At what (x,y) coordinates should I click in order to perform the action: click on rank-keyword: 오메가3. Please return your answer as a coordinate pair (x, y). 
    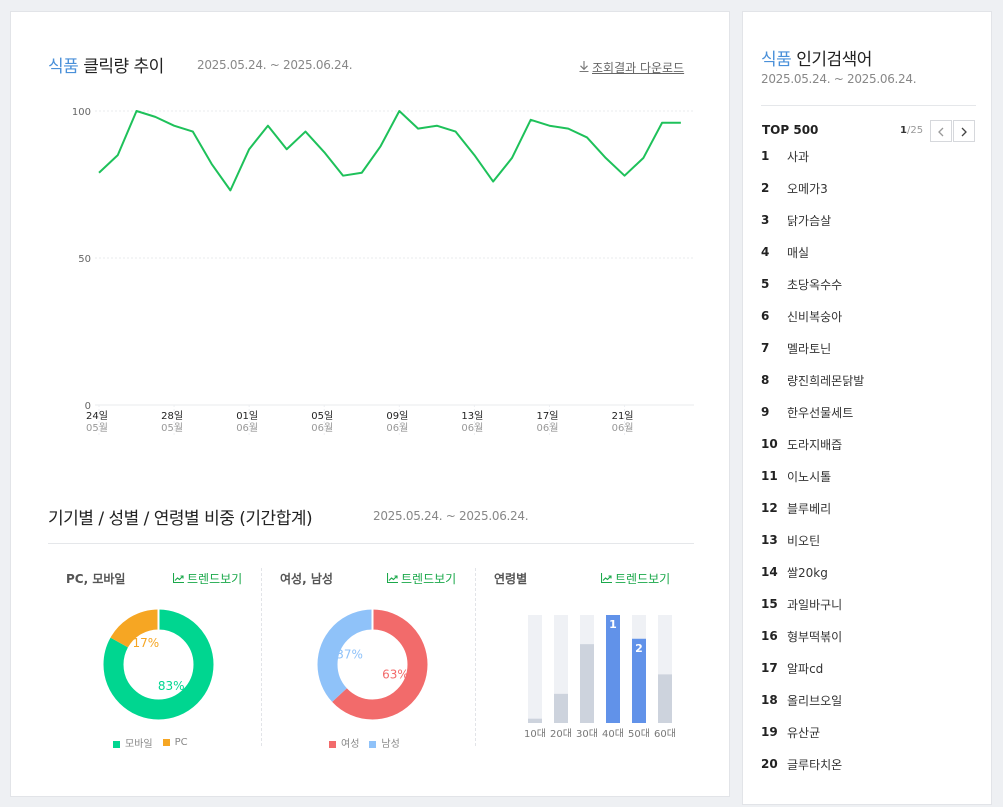
    Looking at the image, I should click on (807, 188).